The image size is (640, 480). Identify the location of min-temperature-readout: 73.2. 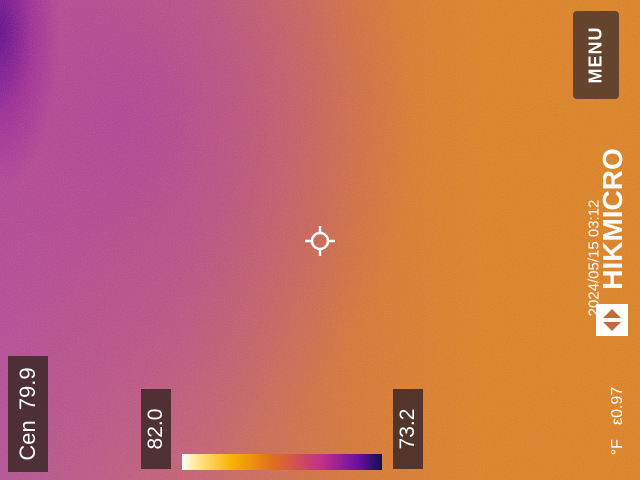
(408, 429).